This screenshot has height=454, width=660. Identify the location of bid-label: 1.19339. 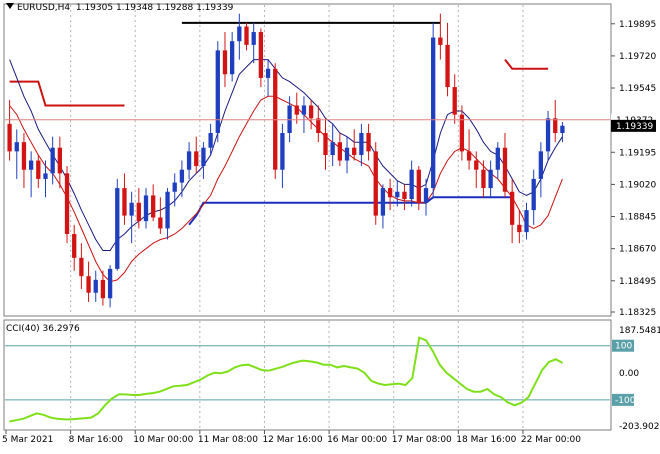
(634, 127).